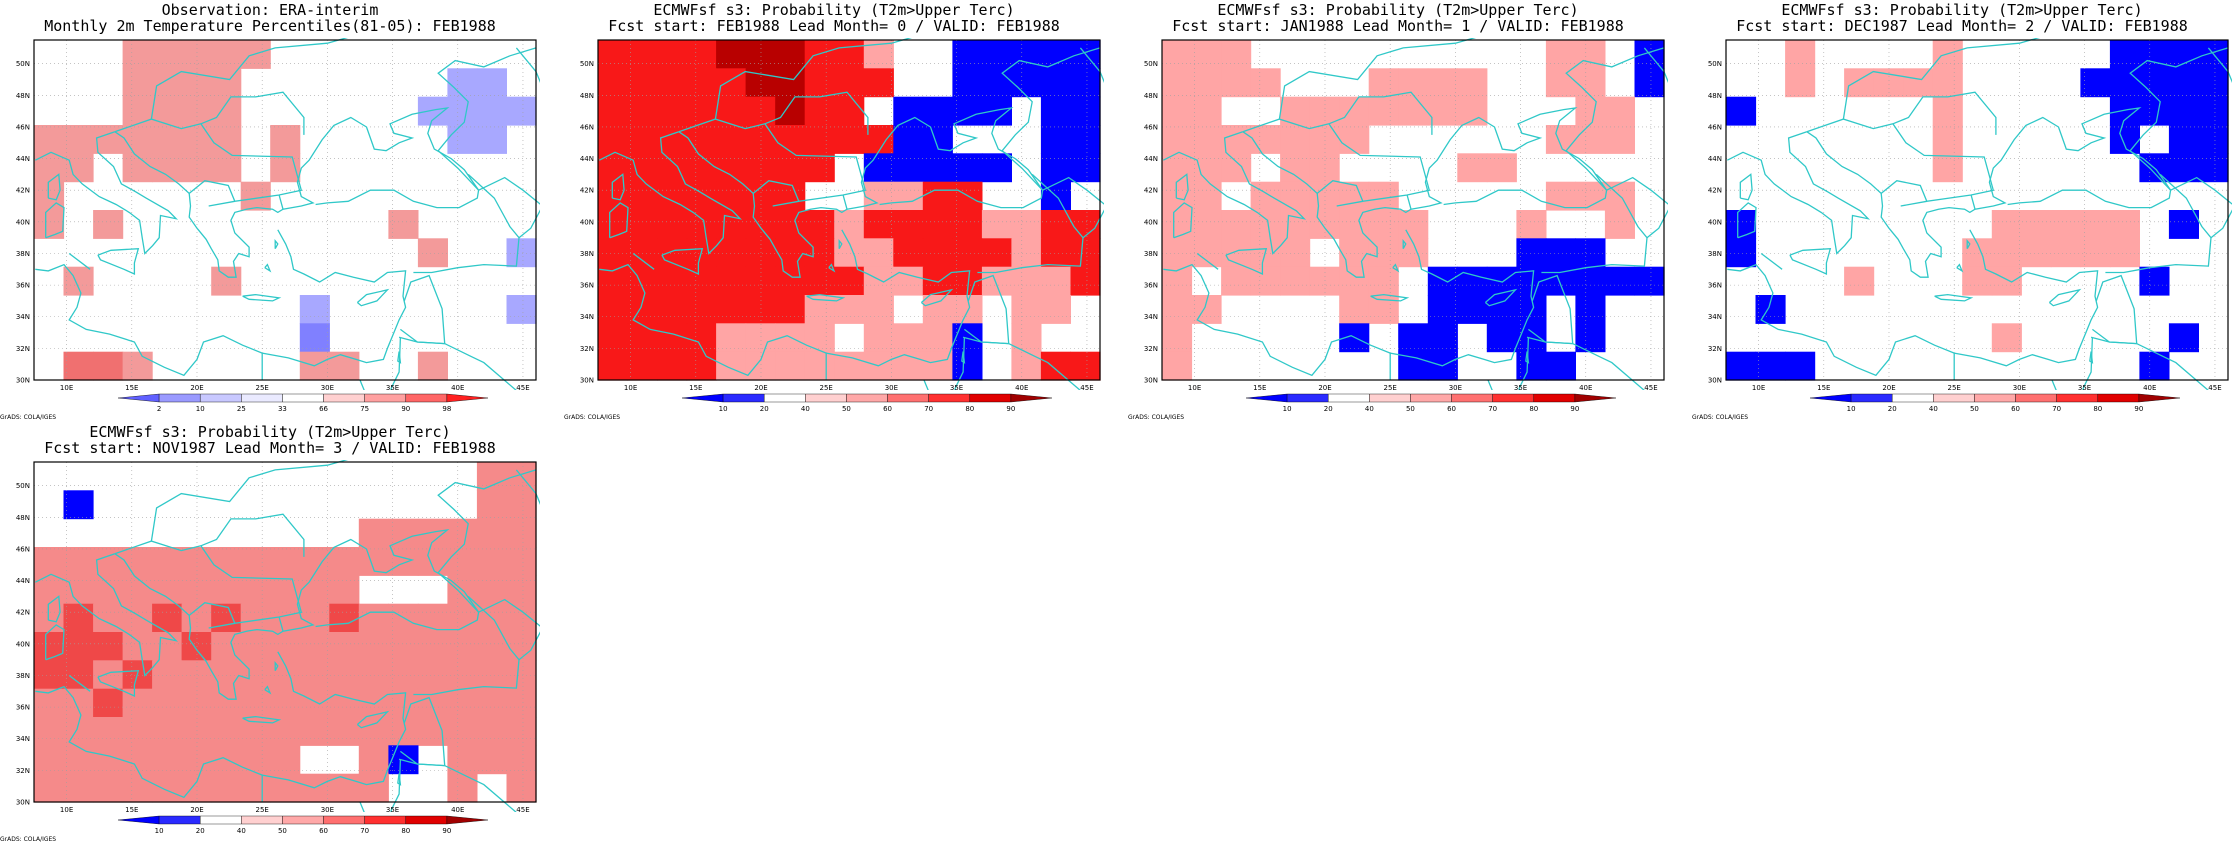 This screenshot has height=843, width=2240. I want to click on lon-tick-label: 30E, so click(891, 387).